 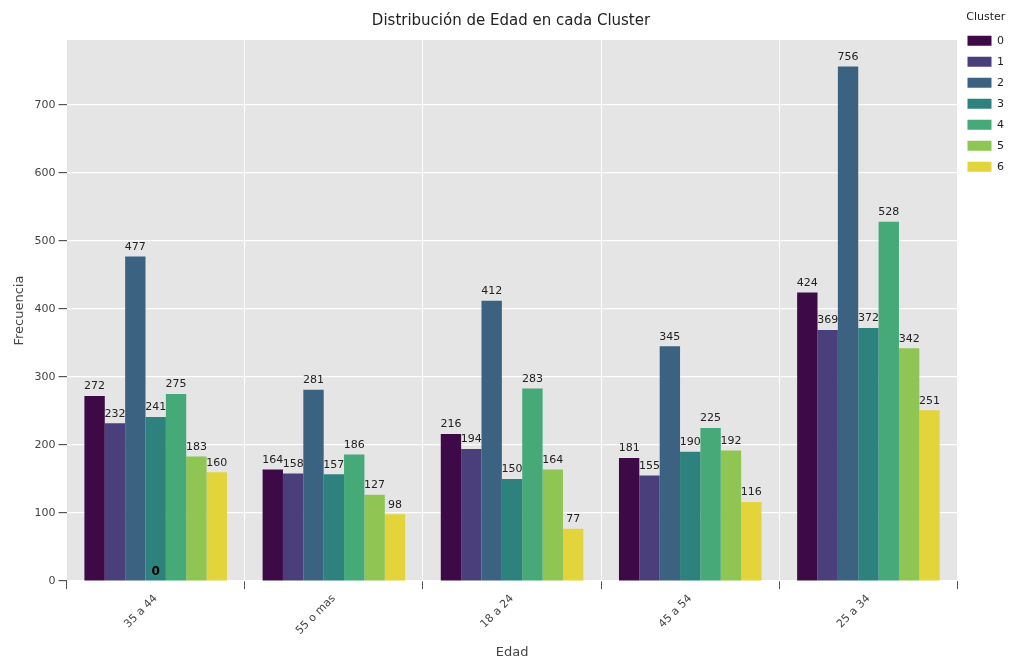 What do you see at coordinates (909, 338) in the screenshot?
I see `data-label: 342` at bounding box center [909, 338].